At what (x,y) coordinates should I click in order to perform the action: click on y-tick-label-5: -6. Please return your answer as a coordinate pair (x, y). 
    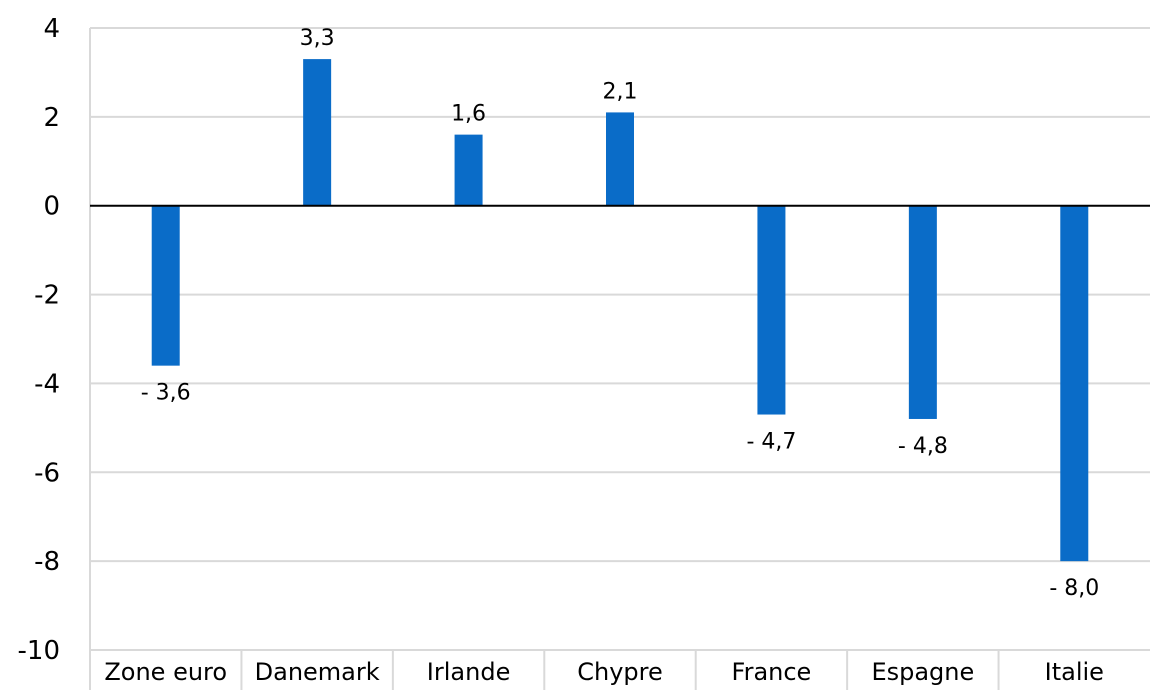
    Looking at the image, I should click on (47, 473).